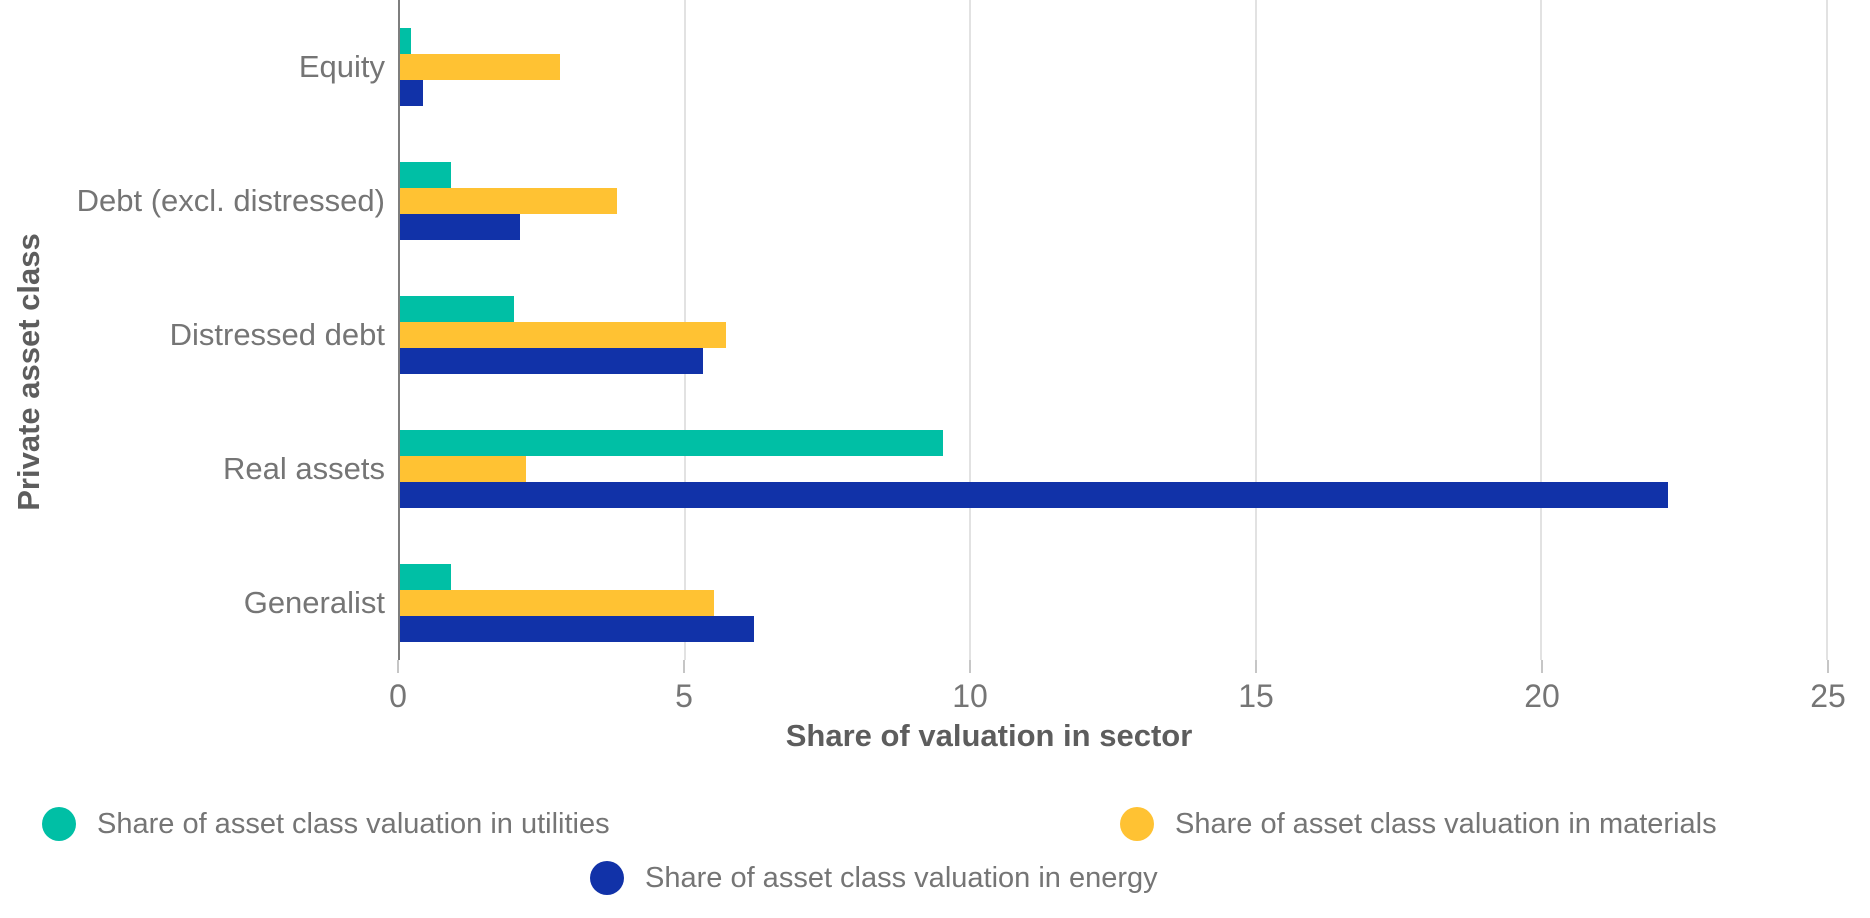  Describe the element at coordinates (398, 696) in the screenshot. I see `x-tick-label: 0` at that location.